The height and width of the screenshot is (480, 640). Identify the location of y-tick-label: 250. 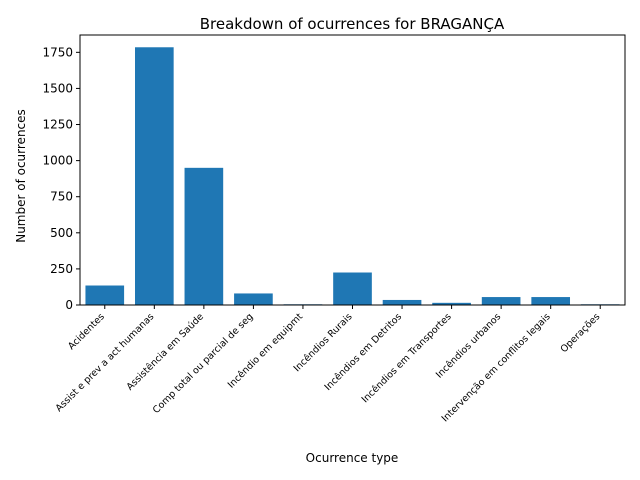
(61, 269).